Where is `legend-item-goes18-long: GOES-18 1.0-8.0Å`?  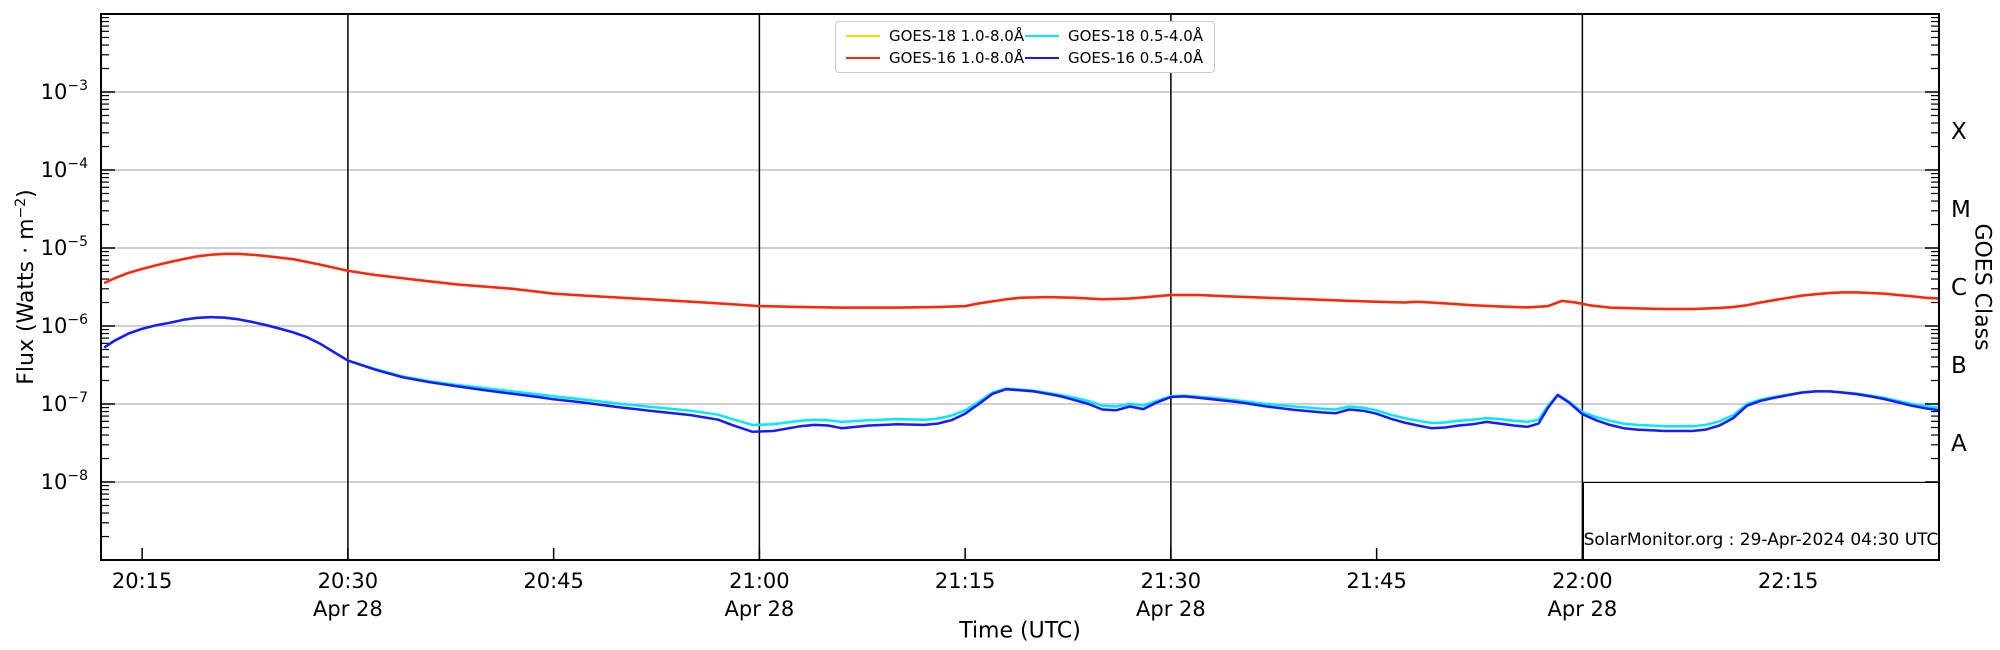
legend-item-goes18-long: GOES-18 1.0-8.0Å is located at coordinates (935, 36).